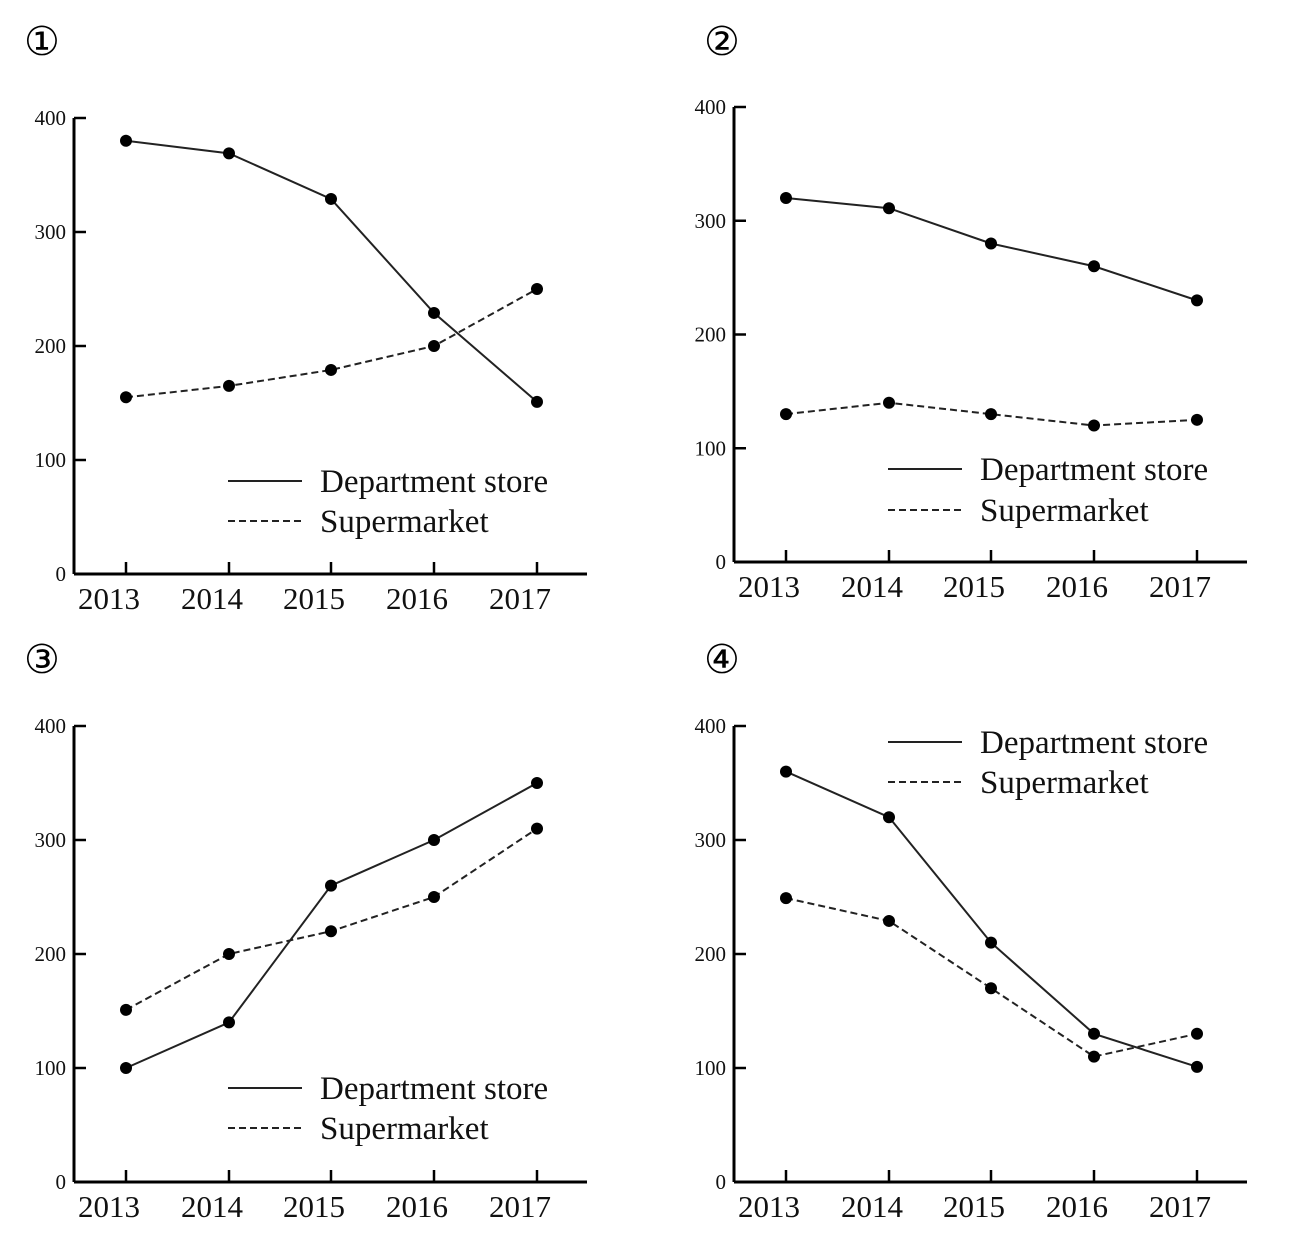 This screenshot has height=1253, width=1293. I want to click on panel-label: ②, so click(722, 42).